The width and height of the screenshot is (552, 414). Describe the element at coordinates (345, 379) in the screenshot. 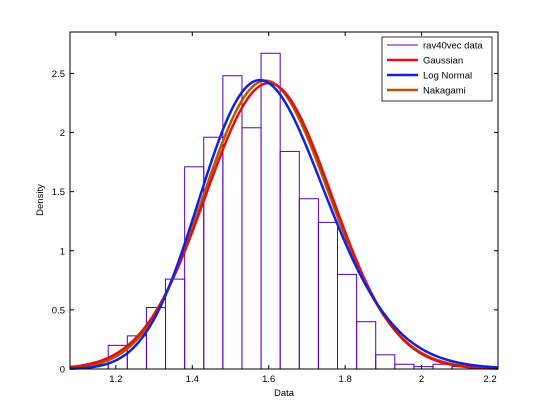

I see `x-tick-label: 1.8` at that location.